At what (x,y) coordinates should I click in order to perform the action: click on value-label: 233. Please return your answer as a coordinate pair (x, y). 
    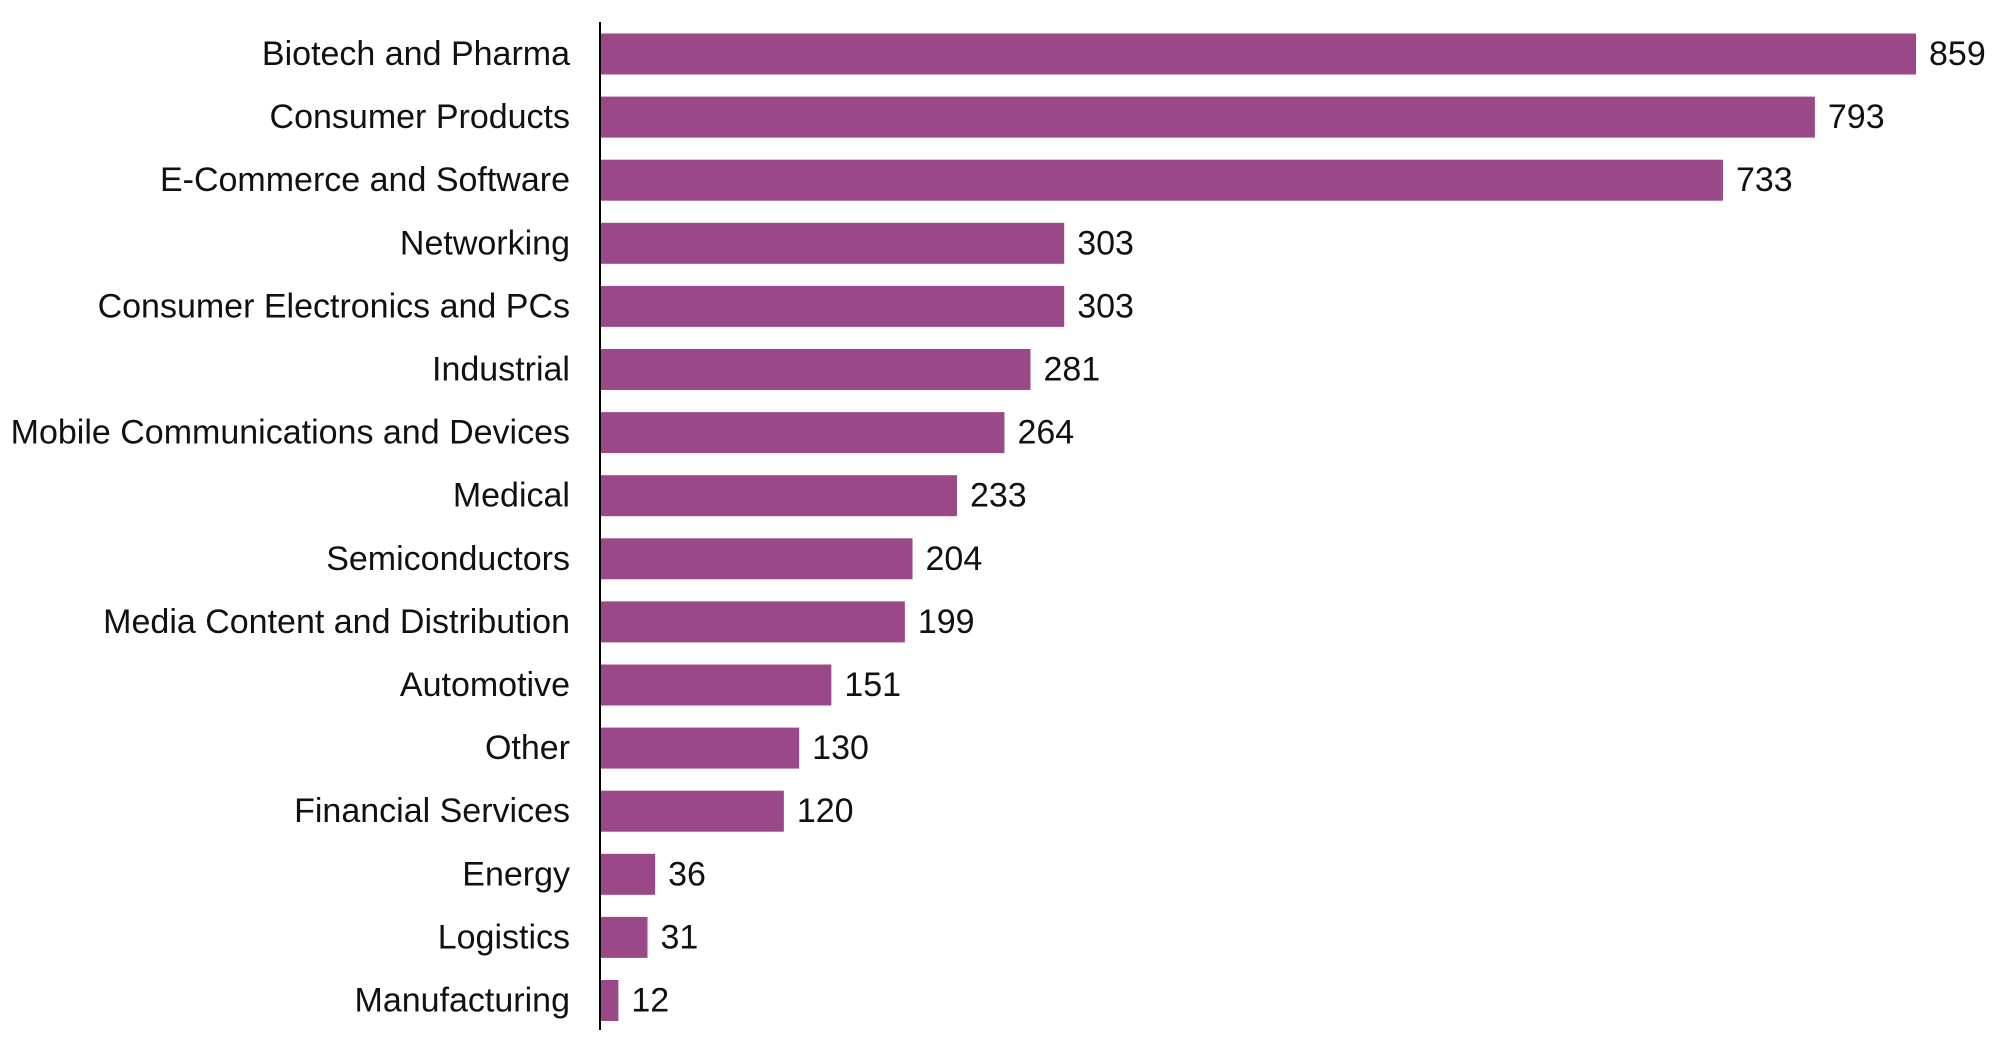
    Looking at the image, I should click on (998, 496).